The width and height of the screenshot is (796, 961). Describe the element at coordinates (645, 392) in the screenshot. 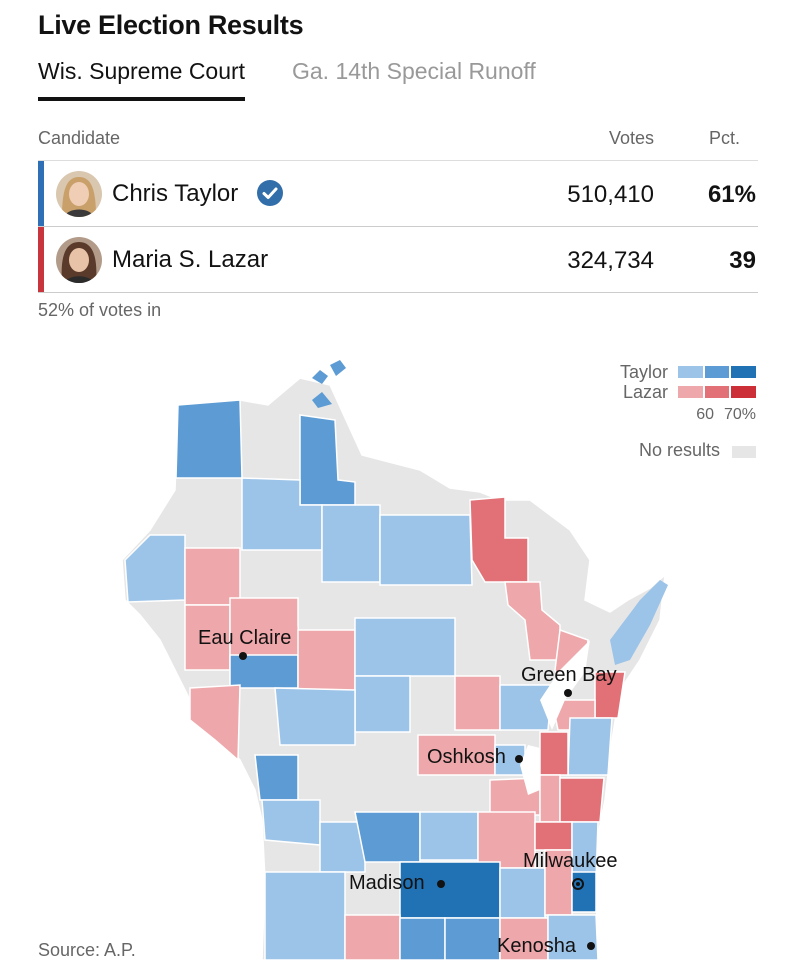

I see `legend-label-lazar: Lazar` at that location.